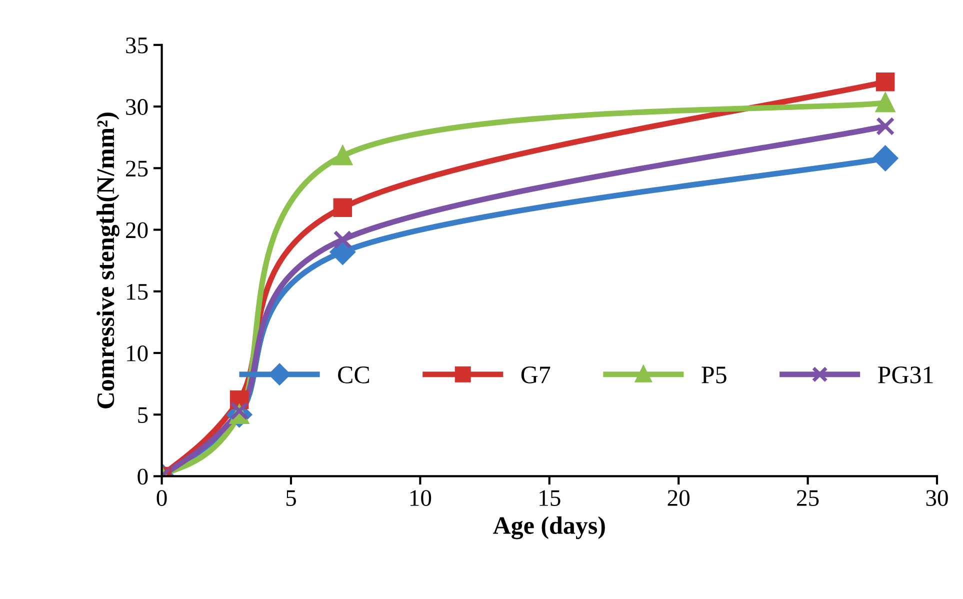 This screenshot has width=963, height=599. I want to click on y-tick-label: 30, so click(137, 107).